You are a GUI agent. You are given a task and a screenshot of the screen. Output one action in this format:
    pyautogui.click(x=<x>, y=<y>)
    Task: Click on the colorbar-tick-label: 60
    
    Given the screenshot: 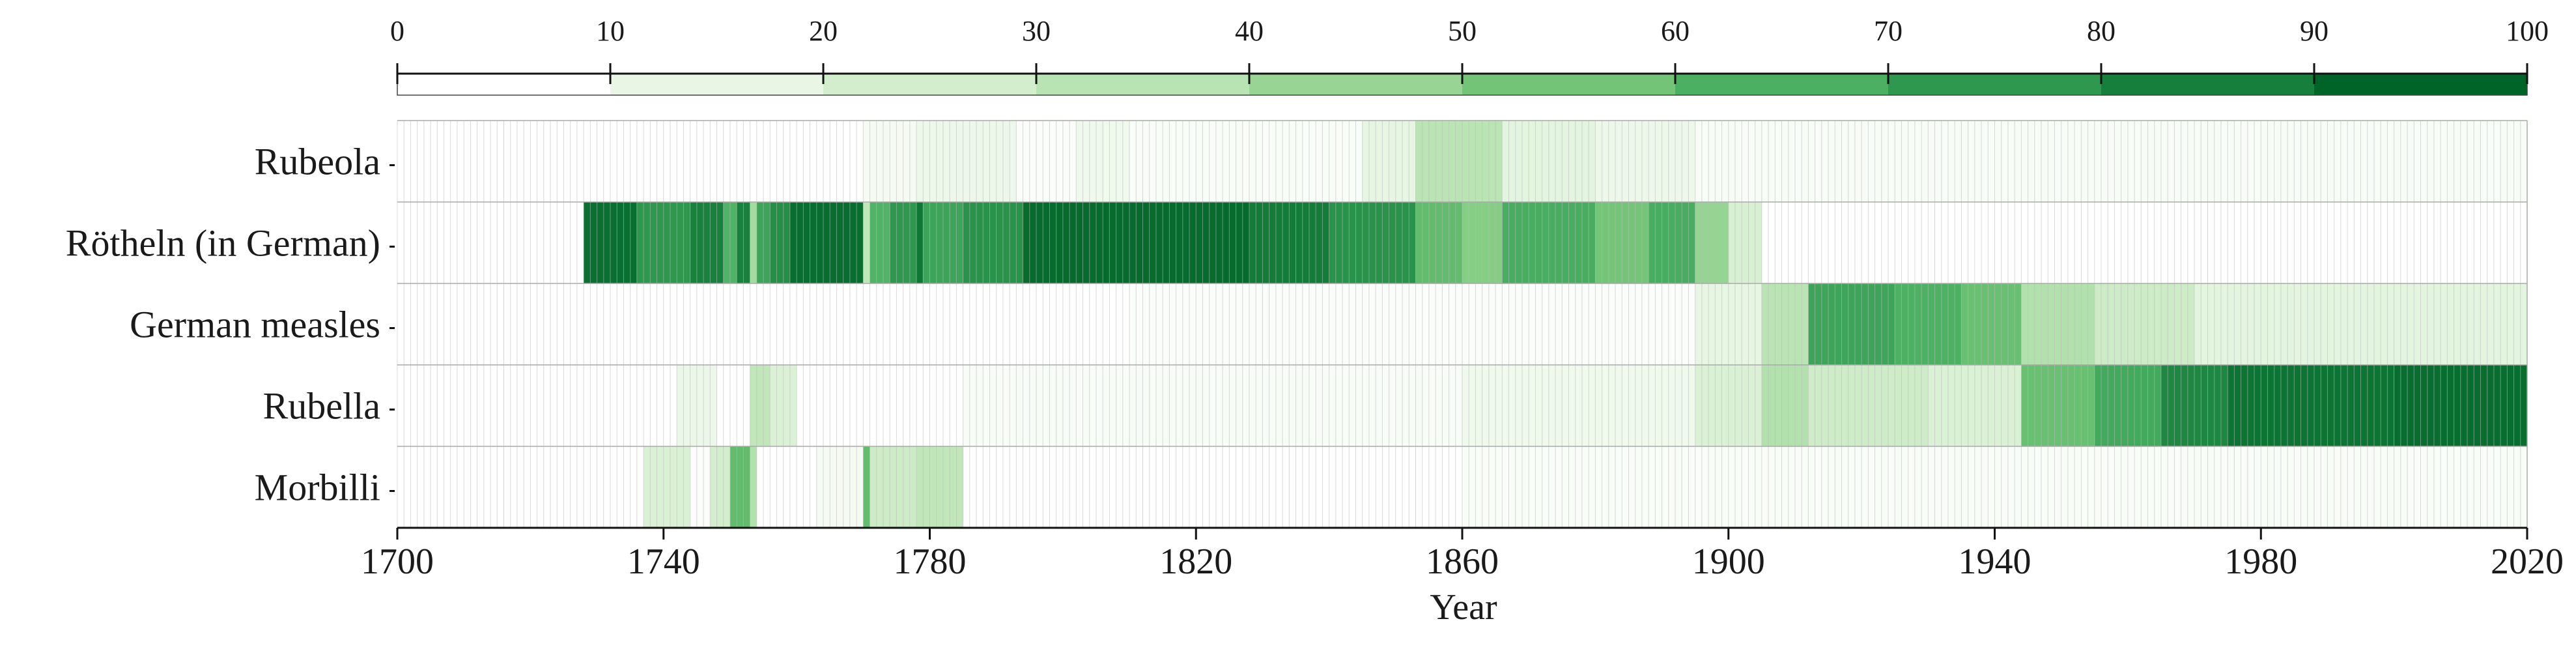 What is the action you would take?
    pyautogui.click(x=1675, y=31)
    